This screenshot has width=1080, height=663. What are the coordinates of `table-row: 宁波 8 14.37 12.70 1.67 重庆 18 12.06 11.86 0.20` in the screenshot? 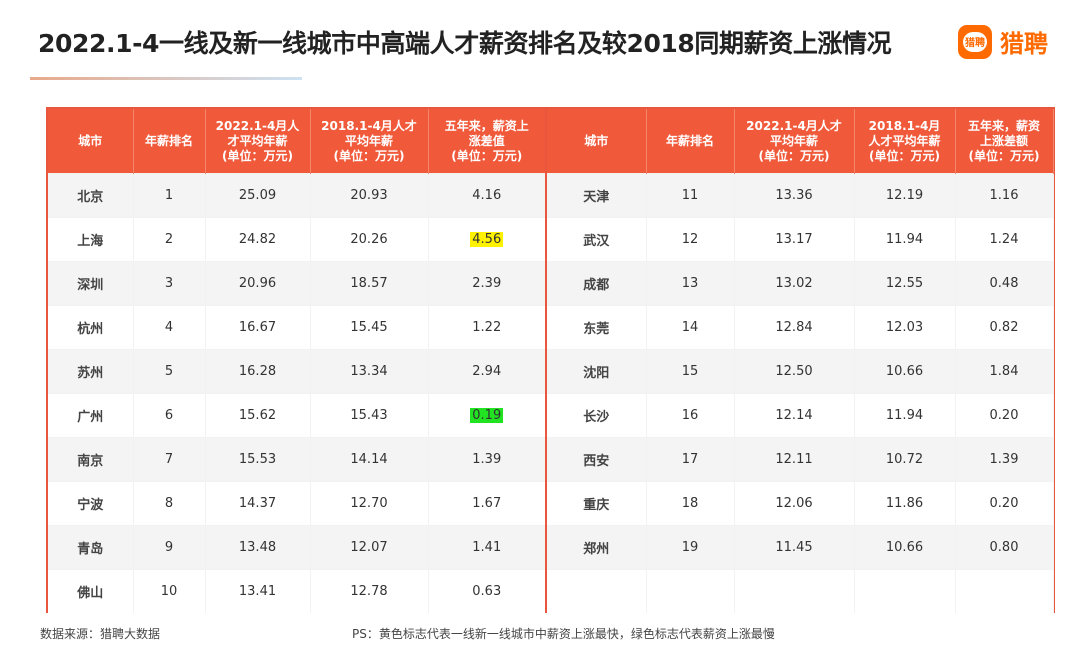 It's located at (551, 503).